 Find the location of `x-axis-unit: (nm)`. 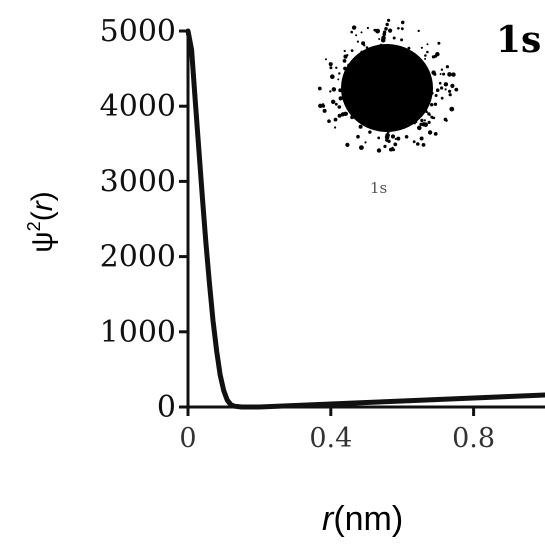

x-axis-unit: (nm) is located at coordinates (368, 519).